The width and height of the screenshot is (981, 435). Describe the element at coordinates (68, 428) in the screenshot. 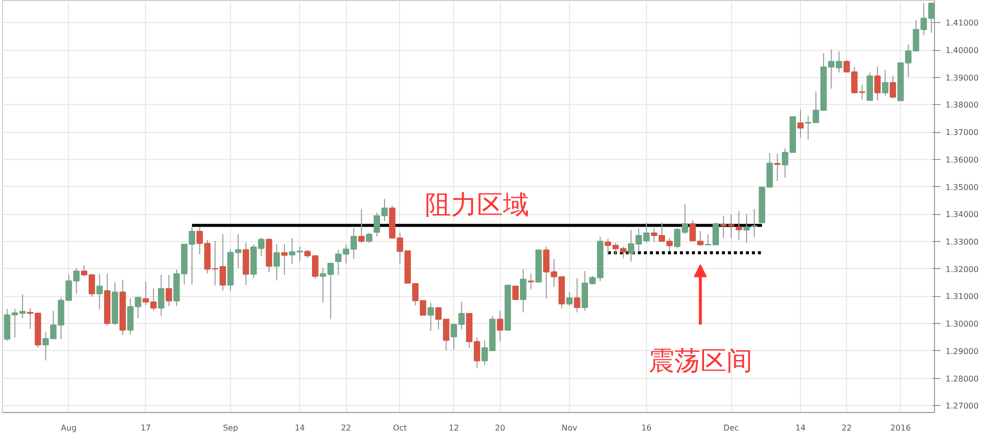

I see `x-tick-label: Aug` at that location.